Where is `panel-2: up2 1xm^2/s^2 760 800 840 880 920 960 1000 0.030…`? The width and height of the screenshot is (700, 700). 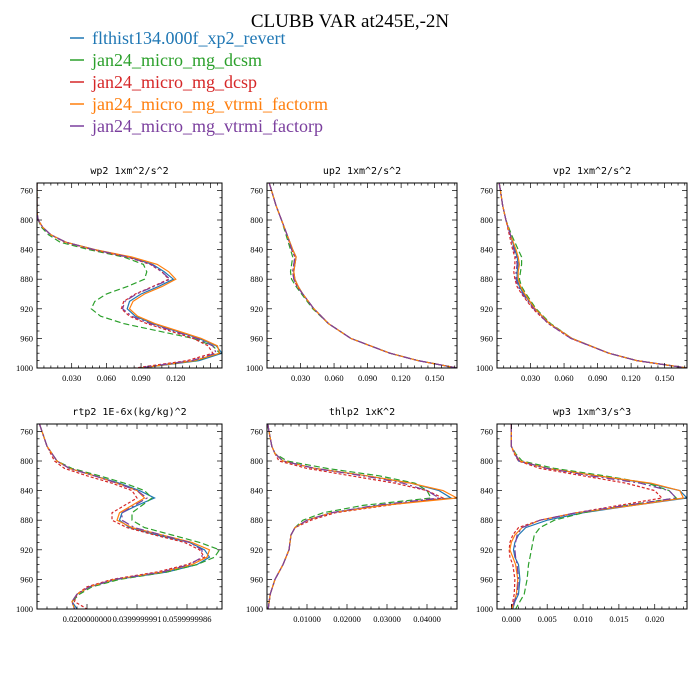 panel-2: up2 1xm^2/s^2 760 800 840 880 920 960 1000 0.030… is located at coordinates (352, 274).